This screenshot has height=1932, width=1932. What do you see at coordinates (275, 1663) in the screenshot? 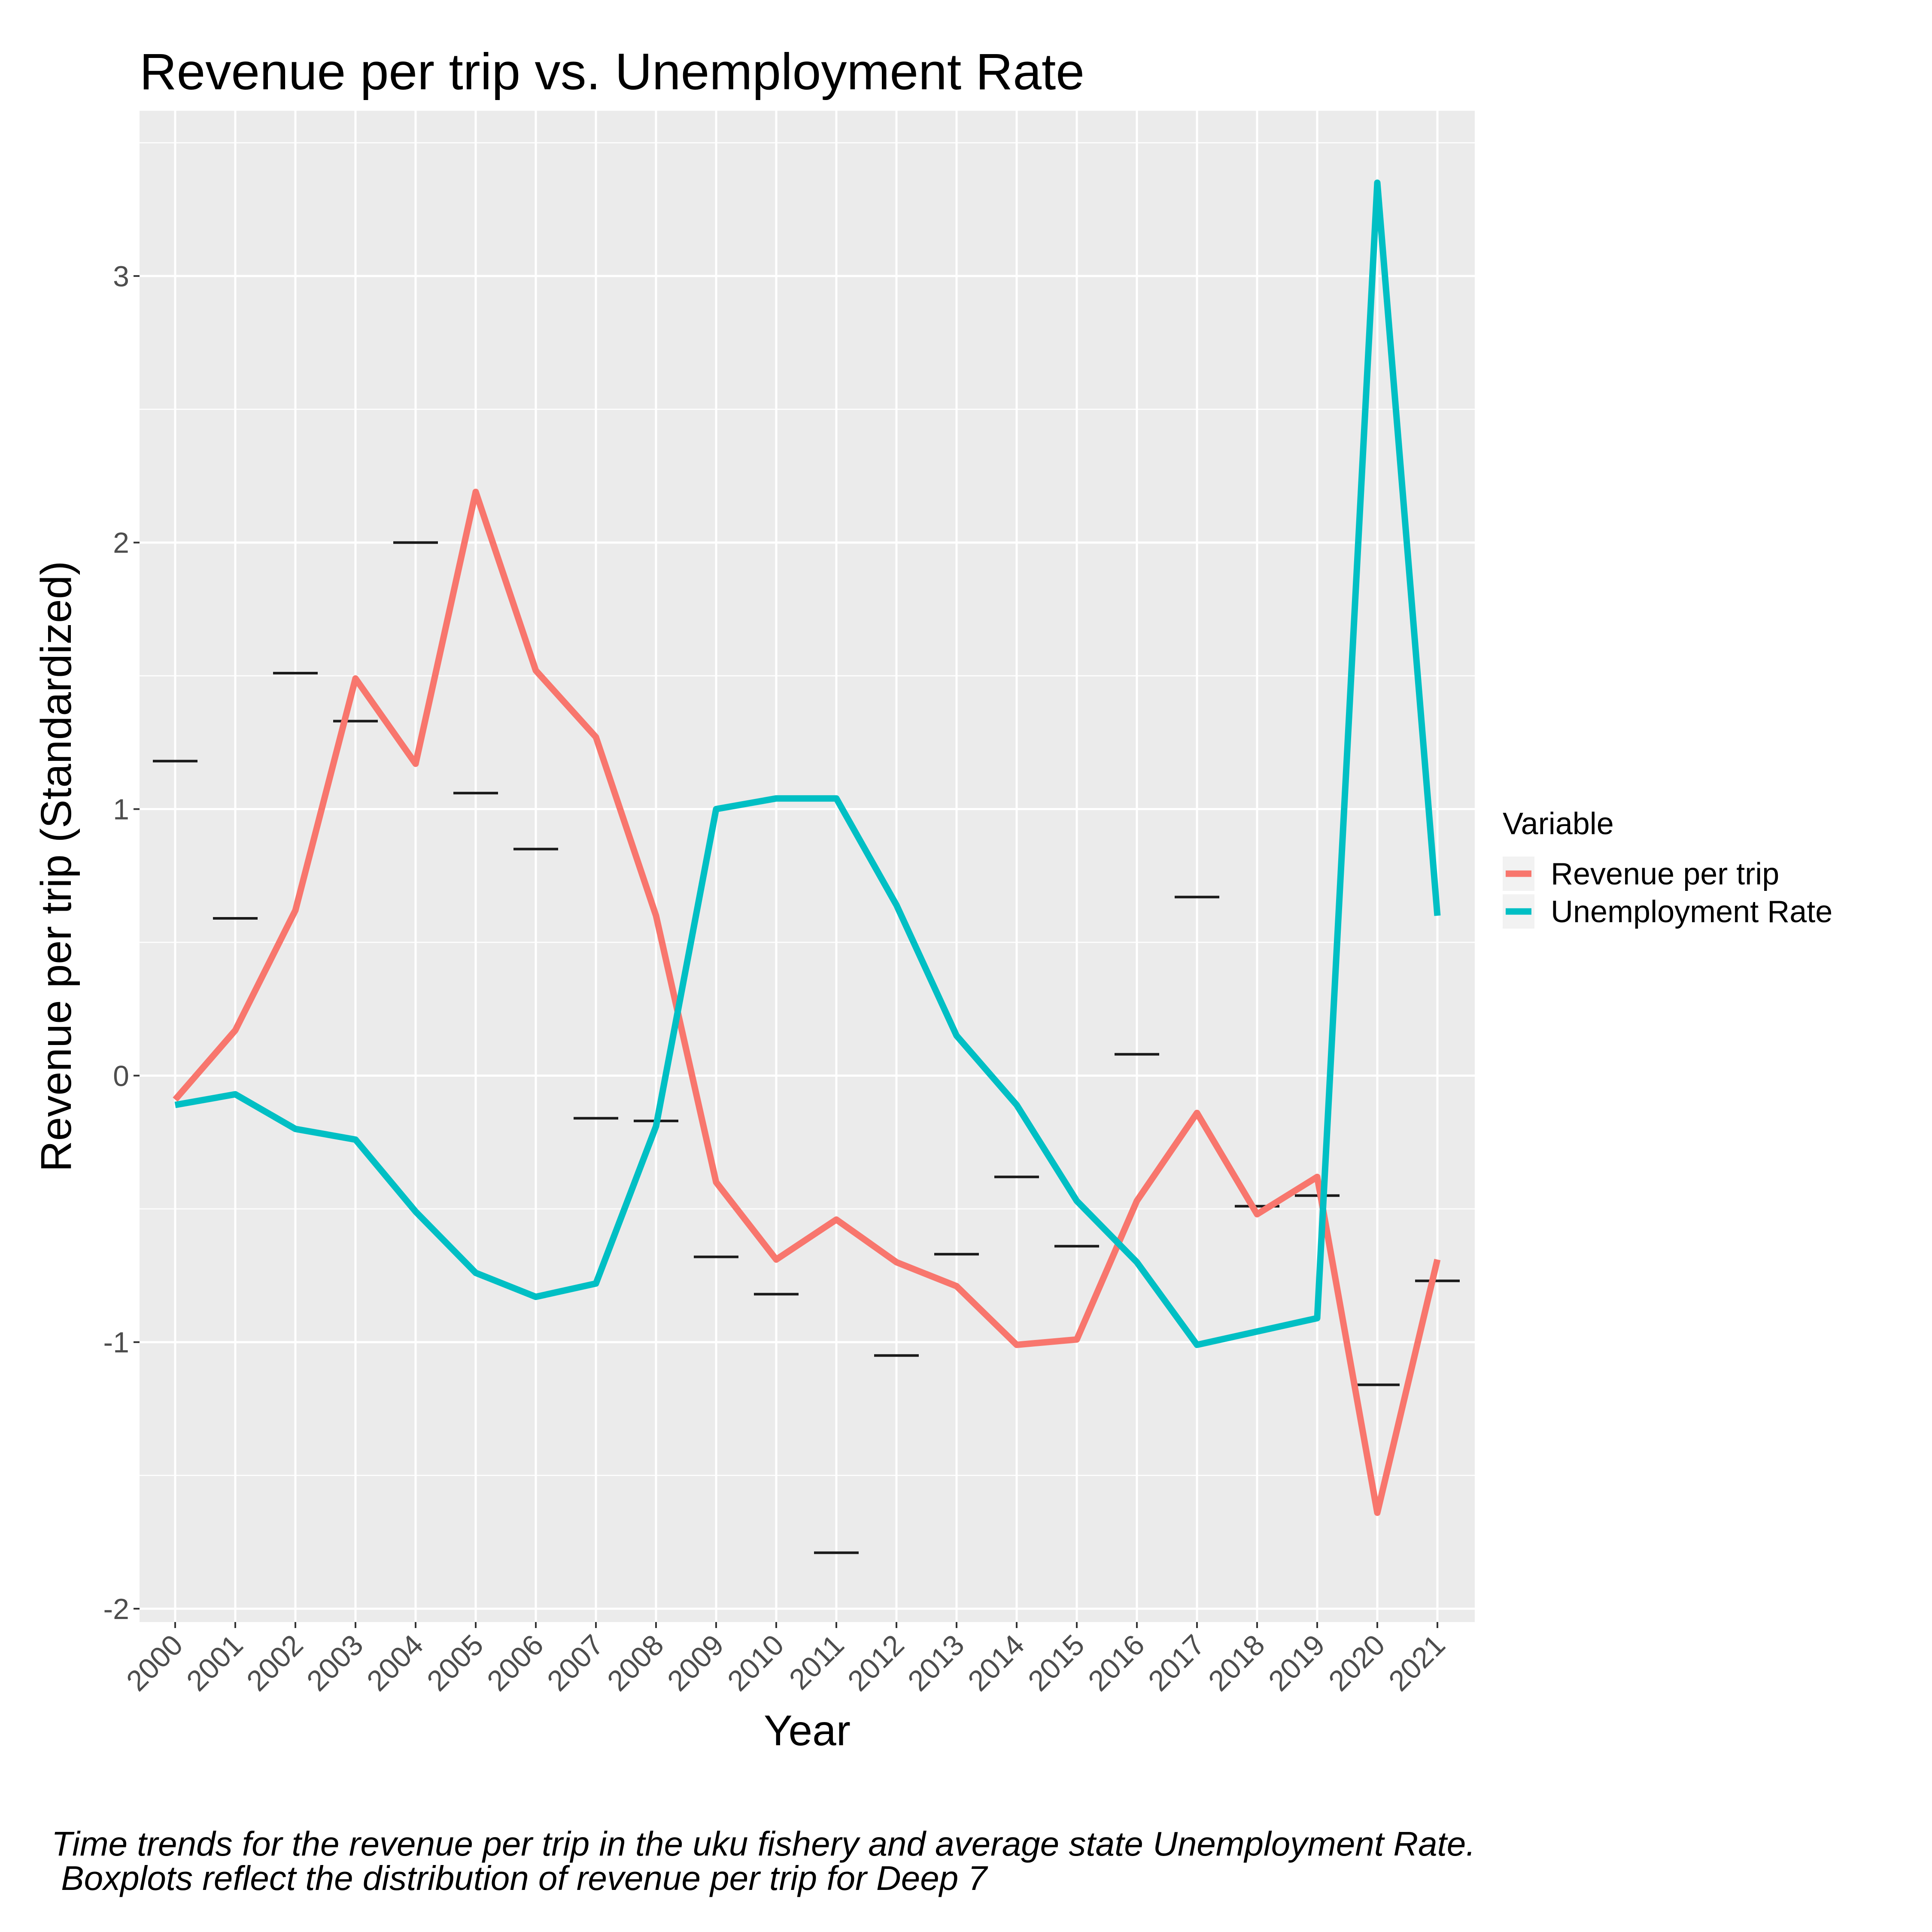
I see `x-tick-label: 2002` at bounding box center [275, 1663].